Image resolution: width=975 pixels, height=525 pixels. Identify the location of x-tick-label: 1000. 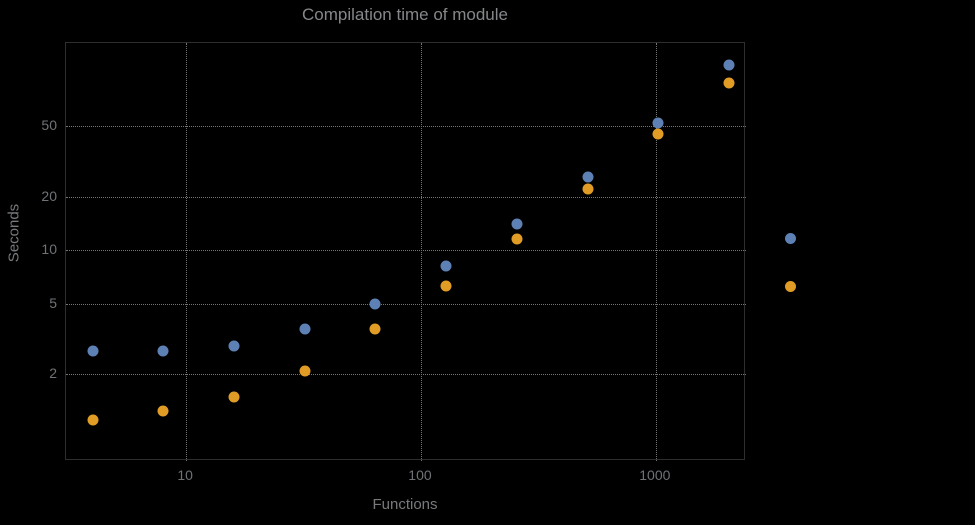
(655, 475).